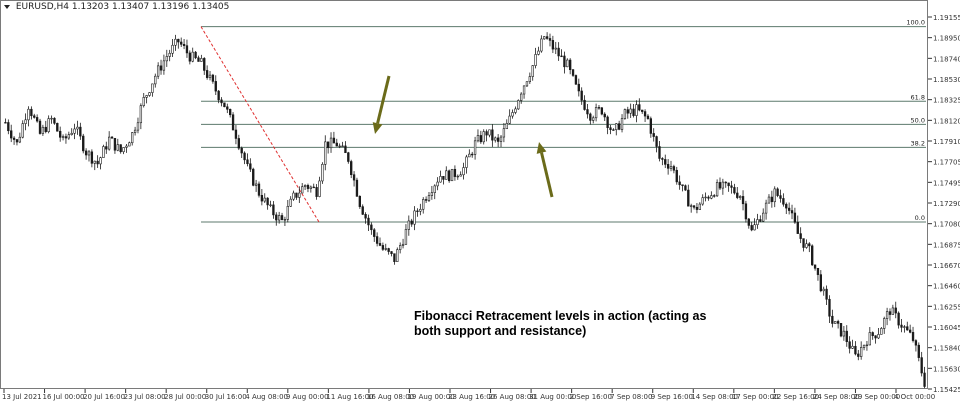 The width and height of the screenshot is (960, 404). I want to click on x-tick-label: 22 Sep 16:00, so click(795, 397).